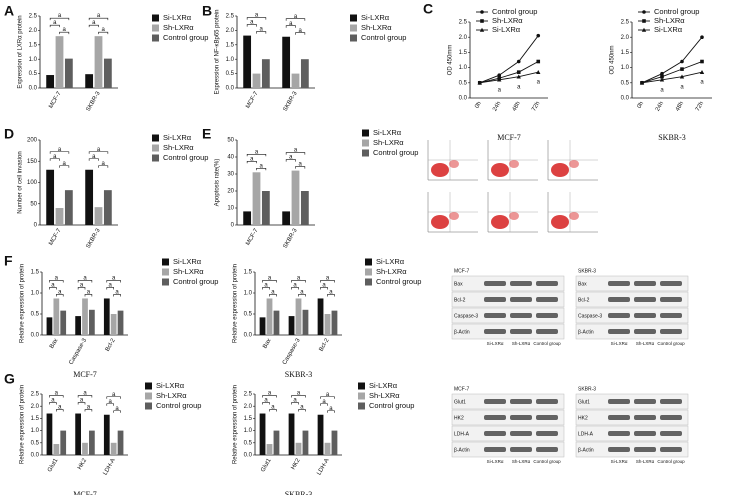  Describe the element at coordinates (586, 434) in the screenshot. I see `blot-row-label: LDH-A` at that location.